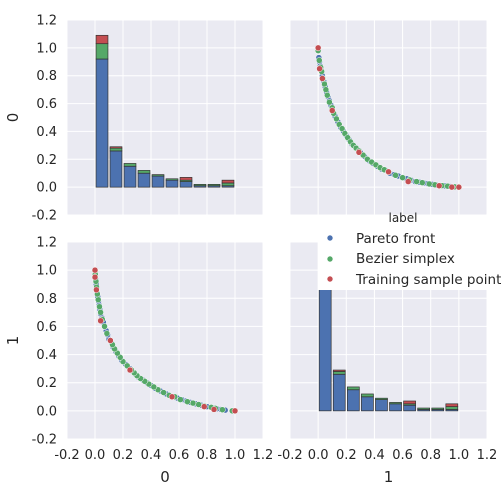 Image resolution: width=501 pixels, height=500 pixels. Describe the element at coordinates (95, 455) in the screenshot. I see `x-tick-label: 0.0` at that location.